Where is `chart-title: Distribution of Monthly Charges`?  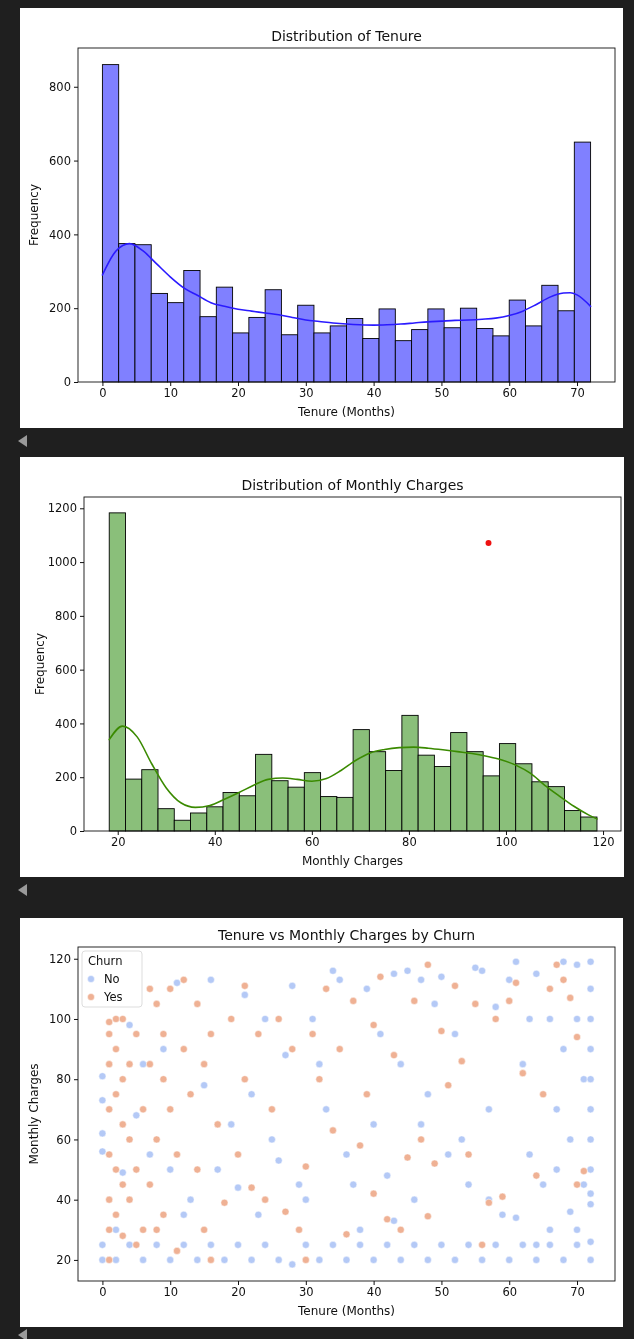 chart-title: Distribution of Monthly Charges is located at coordinates (352, 485).